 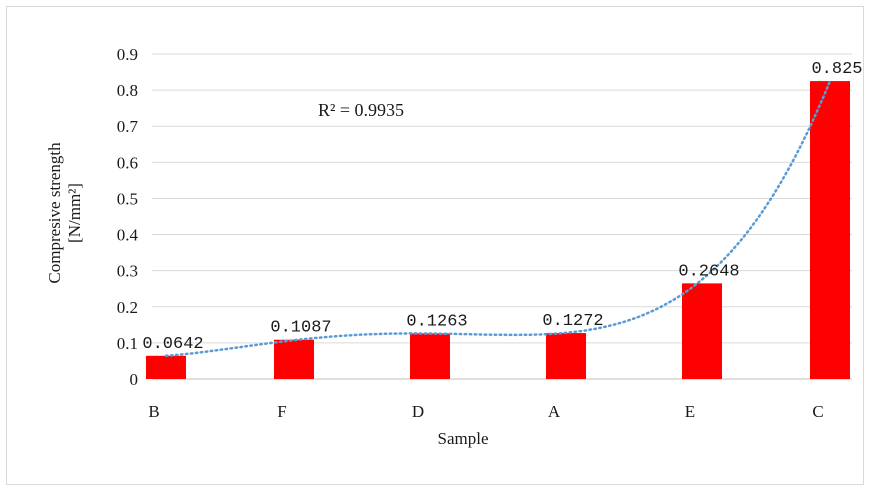 What do you see at coordinates (127, 54) in the screenshot?
I see `y-tick-label: 0.9` at bounding box center [127, 54].